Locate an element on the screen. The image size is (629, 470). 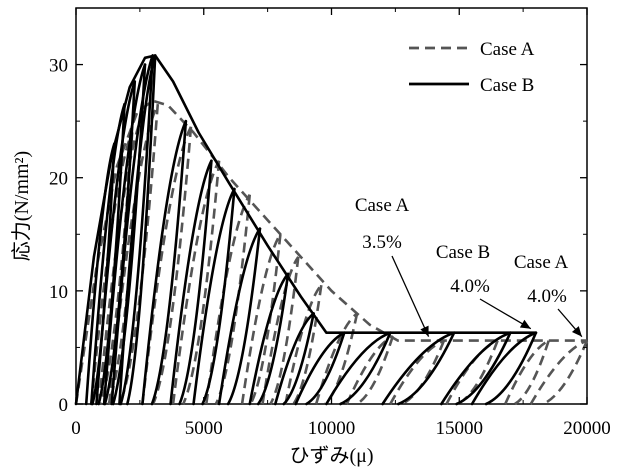
y-tick-label: 20 is located at coordinates (58, 179).